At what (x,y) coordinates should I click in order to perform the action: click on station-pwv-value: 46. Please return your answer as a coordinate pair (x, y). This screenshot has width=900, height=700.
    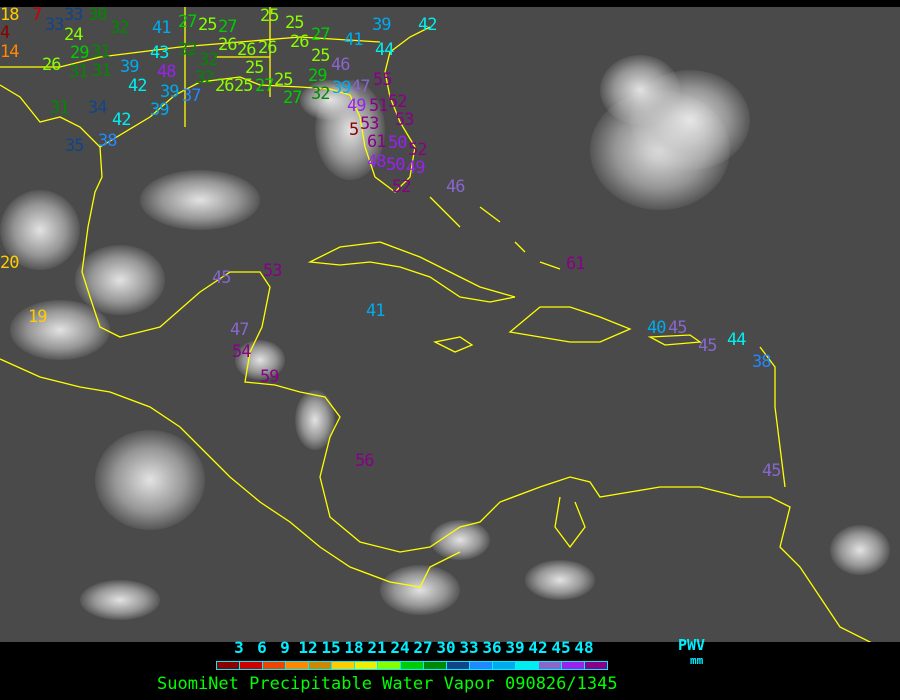
    Looking at the image, I should click on (341, 65).